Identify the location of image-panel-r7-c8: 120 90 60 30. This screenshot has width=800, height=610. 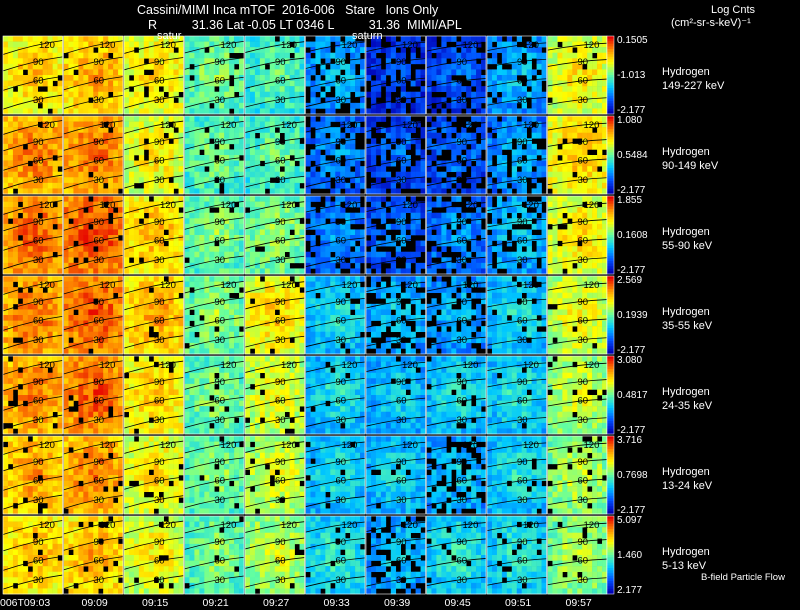
(456, 555).